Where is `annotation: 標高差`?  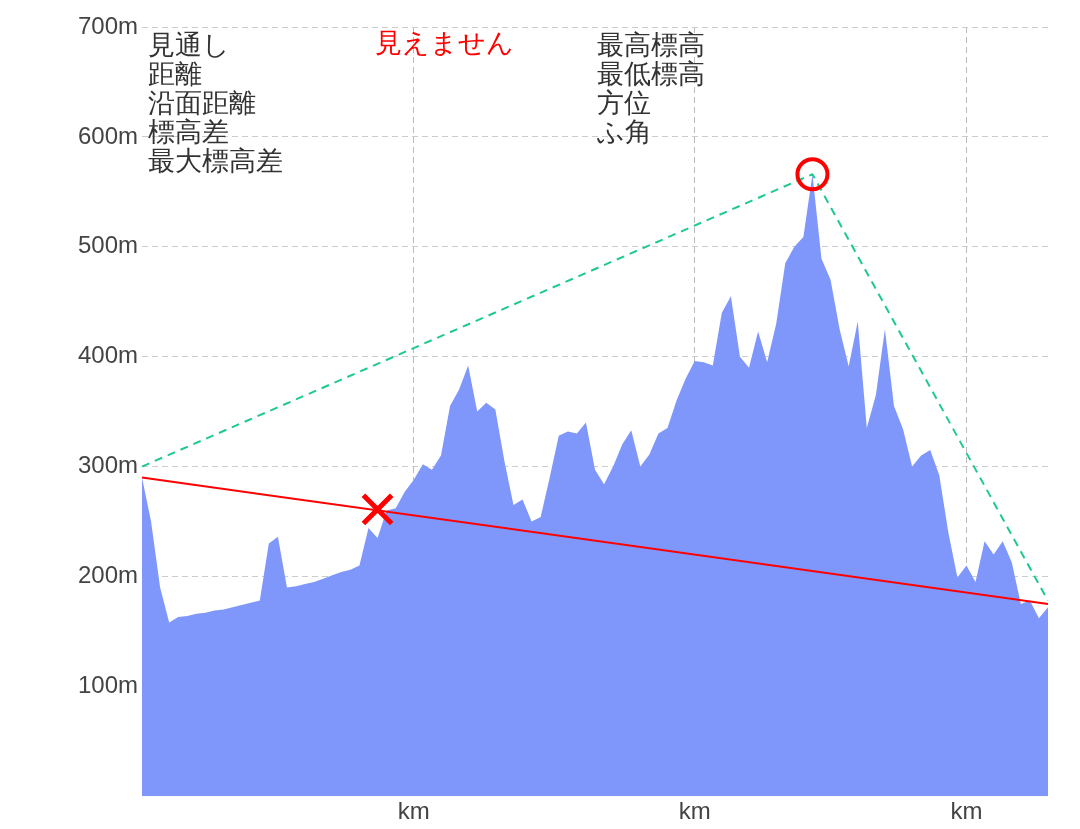
annotation: 標高差 is located at coordinates (189, 131).